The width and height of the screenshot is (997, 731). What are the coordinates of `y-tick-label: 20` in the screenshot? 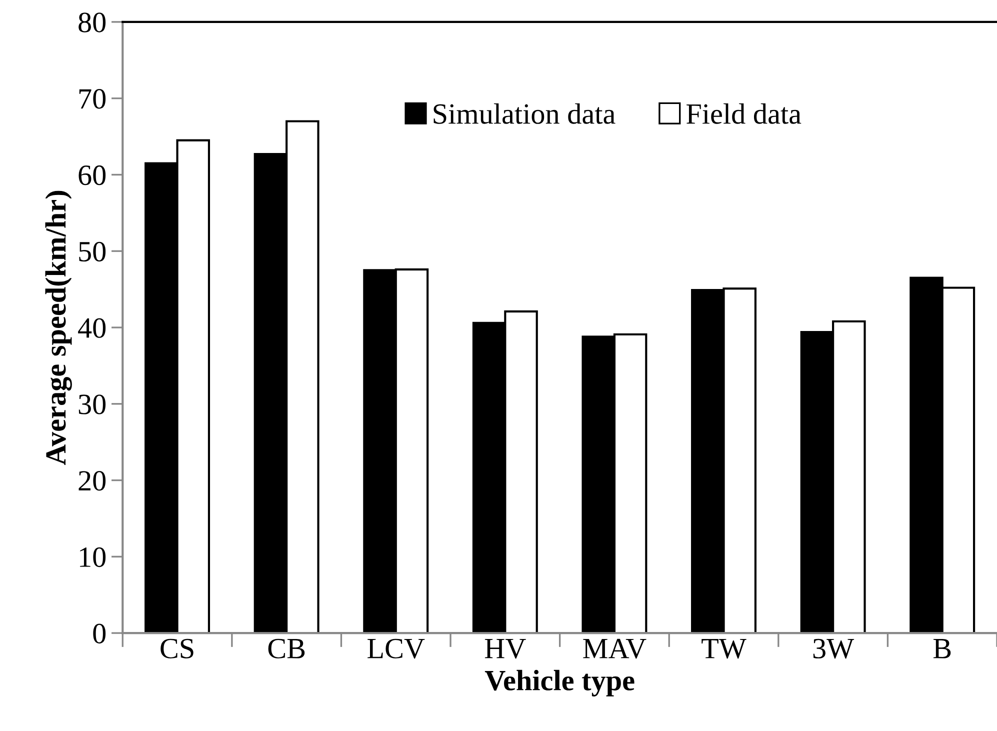 It's located at (92, 480).